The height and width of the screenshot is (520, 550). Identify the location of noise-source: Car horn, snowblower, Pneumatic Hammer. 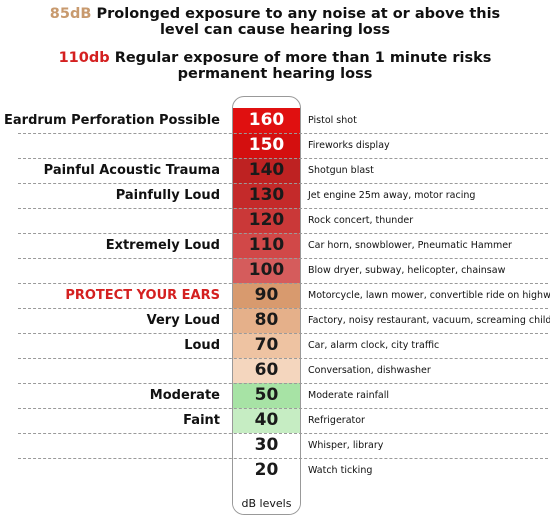
(410, 245).